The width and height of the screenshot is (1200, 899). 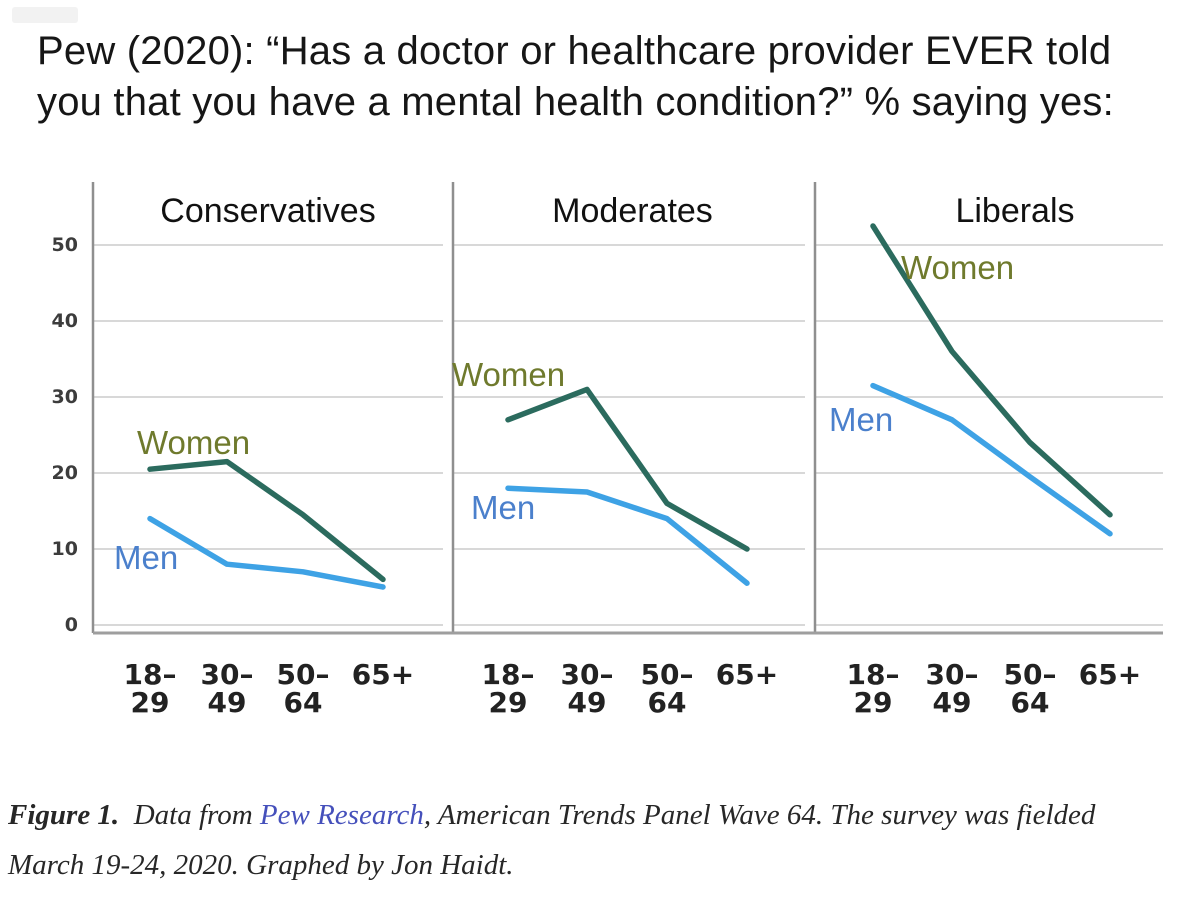 What do you see at coordinates (71, 625) in the screenshot?
I see `y-axis-tick: 0` at bounding box center [71, 625].